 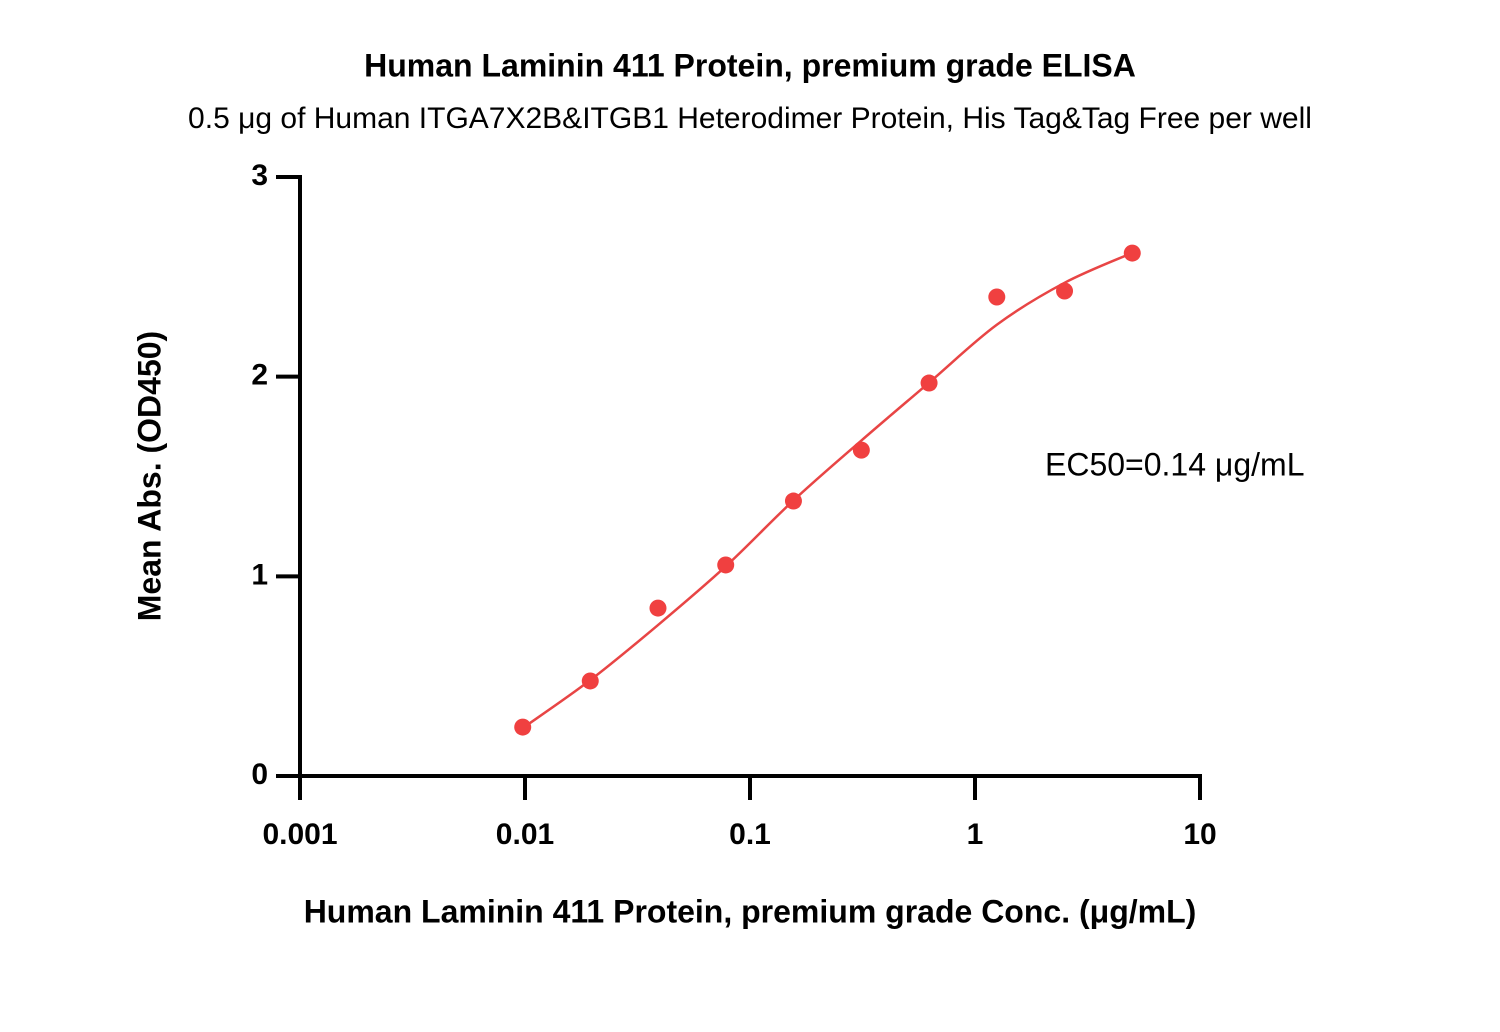 What do you see at coordinates (259, 574) in the screenshot?
I see `y-tick-label: 1` at bounding box center [259, 574].